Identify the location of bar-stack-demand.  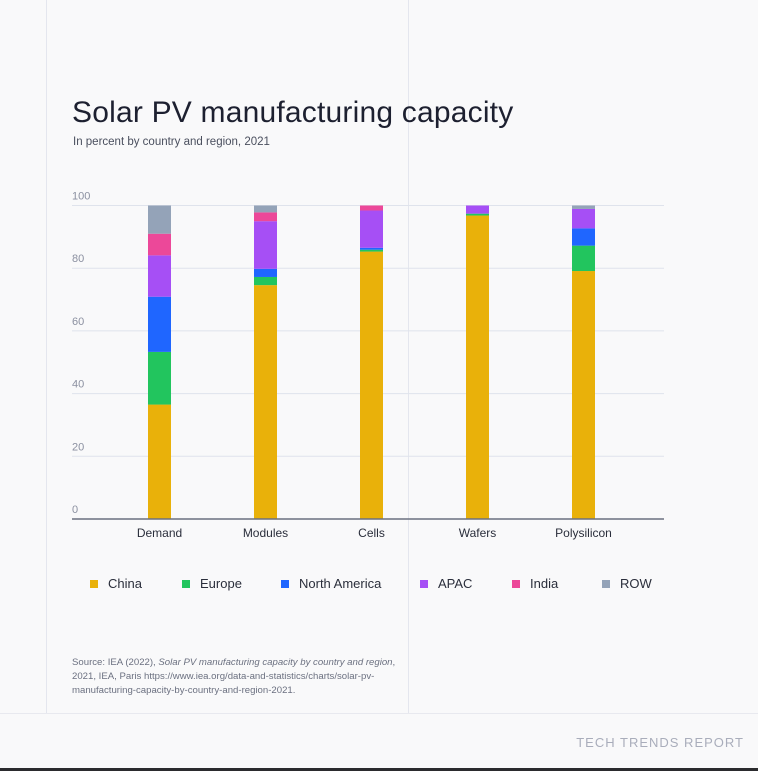
(159, 362).